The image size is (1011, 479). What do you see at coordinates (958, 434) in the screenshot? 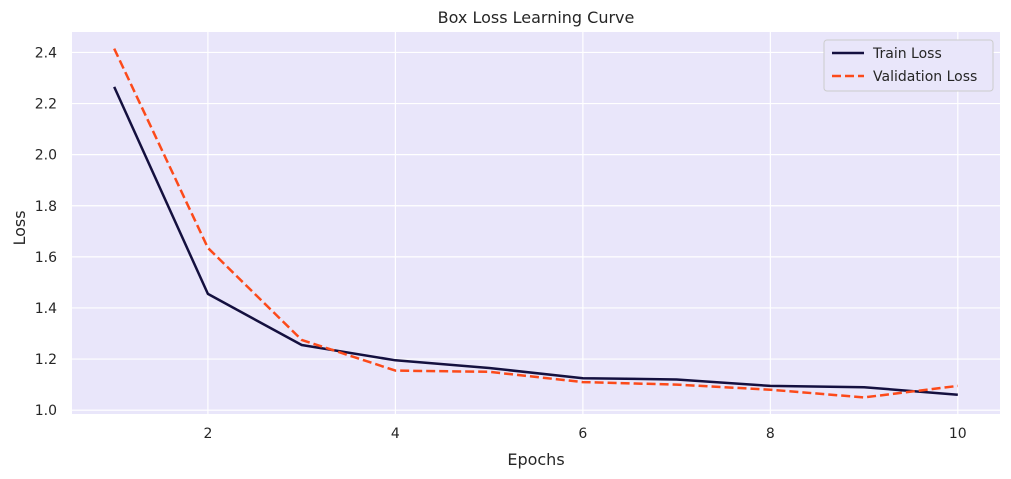
I see `x-tick-label: 10` at bounding box center [958, 434].